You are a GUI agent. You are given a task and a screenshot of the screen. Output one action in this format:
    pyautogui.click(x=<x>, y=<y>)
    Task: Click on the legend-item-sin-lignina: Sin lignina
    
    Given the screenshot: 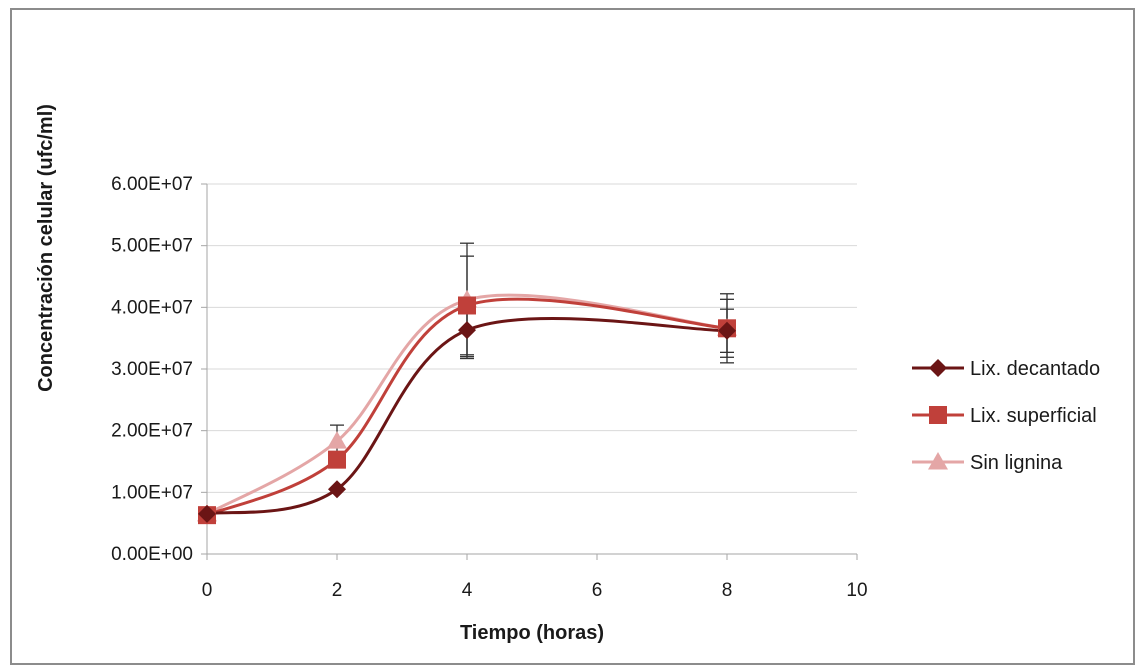 What is the action you would take?
    pyautogui.click(x=987, y=463)
    